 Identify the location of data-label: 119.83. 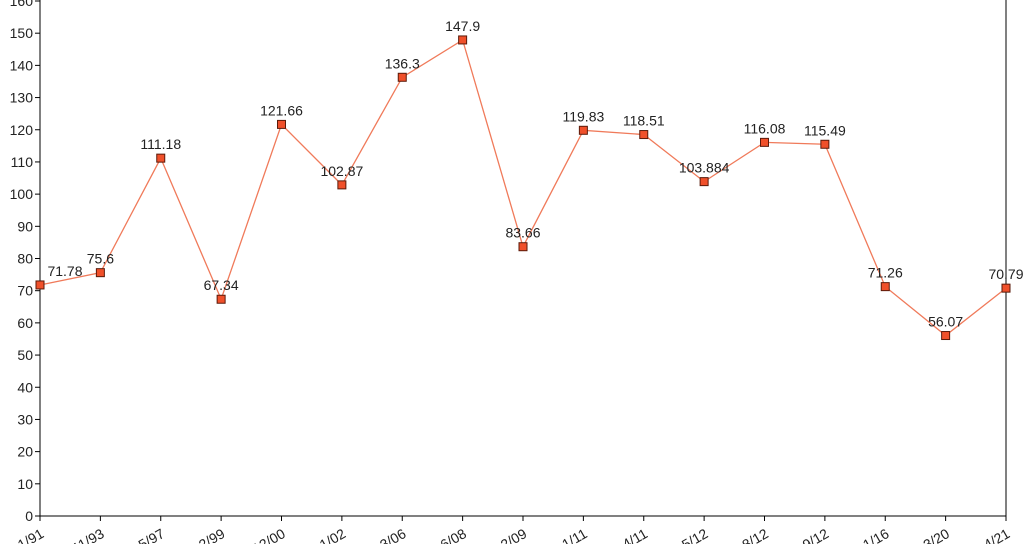
(583, 116).